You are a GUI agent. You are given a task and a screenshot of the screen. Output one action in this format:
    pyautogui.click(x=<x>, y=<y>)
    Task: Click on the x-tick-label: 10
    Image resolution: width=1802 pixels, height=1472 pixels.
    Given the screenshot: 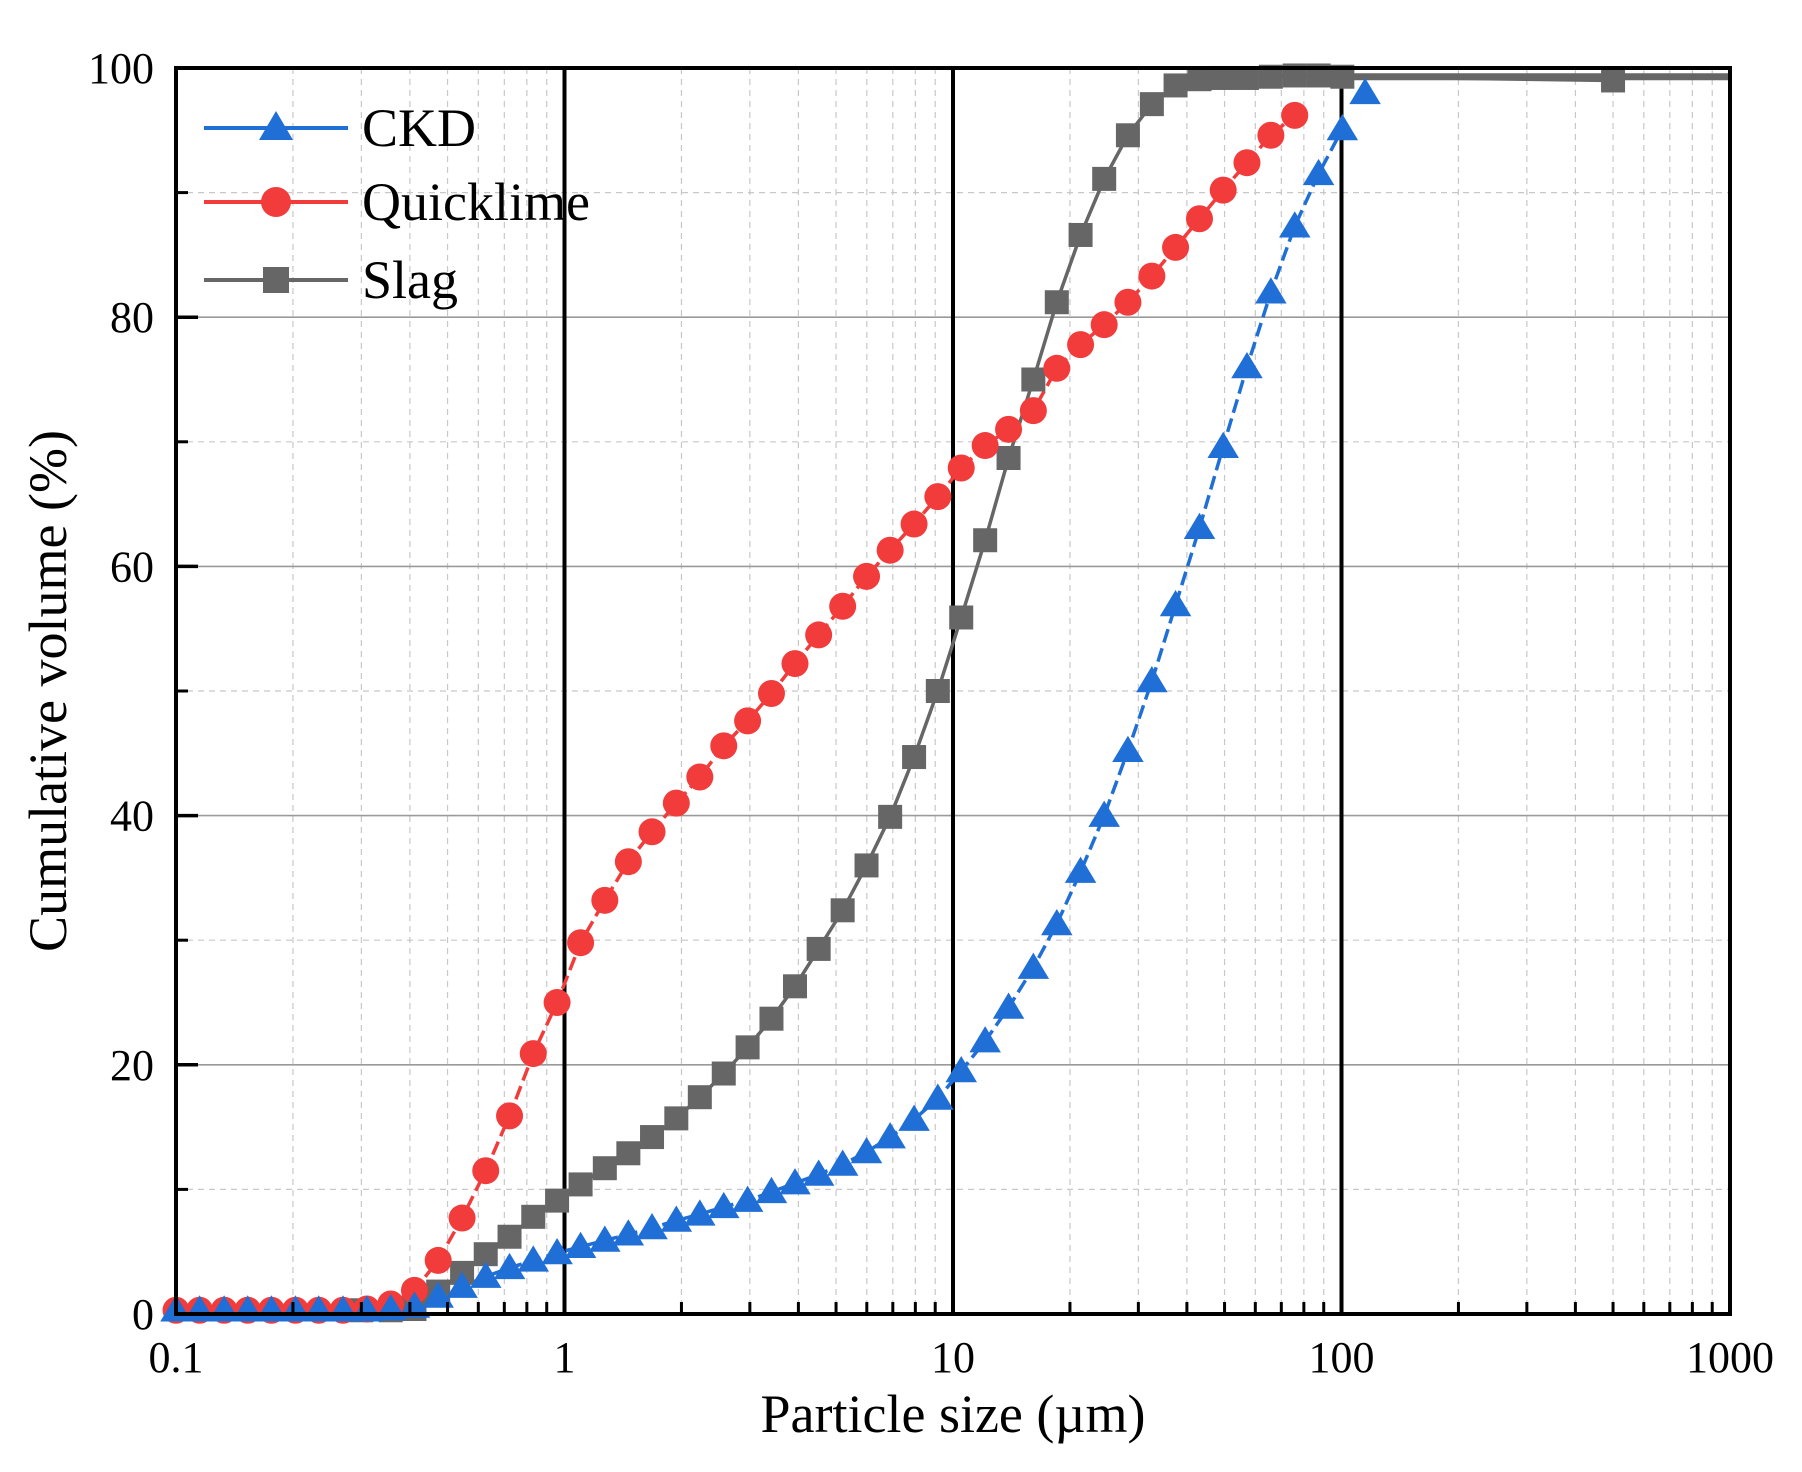 What is the action you would take?
    pyautogui.click(x=953, y=1357)
    